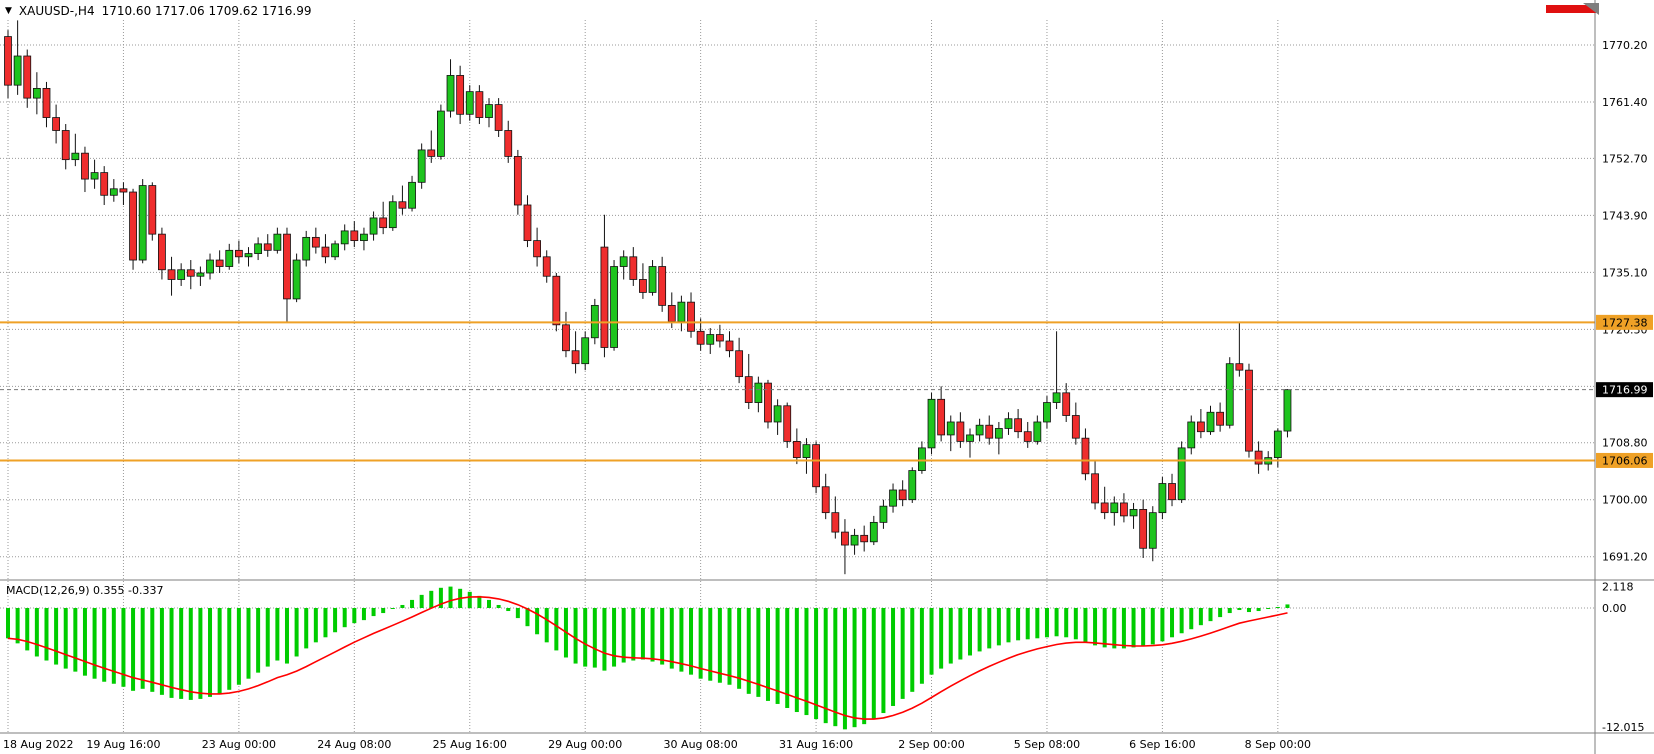 The height and width of the screenshot is (754, 1654). I want to click on price-level-badge-label: 1706.06, so click(1625, 460).